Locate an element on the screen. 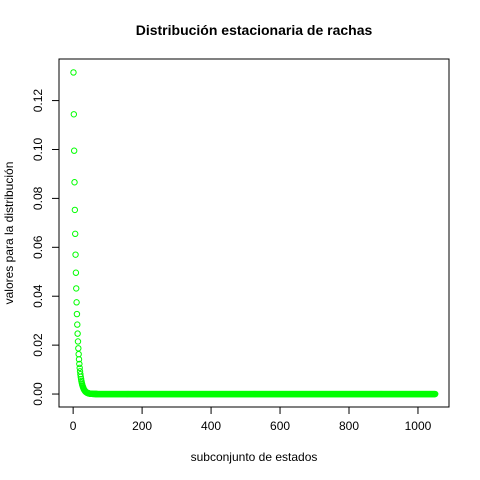  chart-title: Distribución estacionaria de rachas is located at coordinates (254, 30).